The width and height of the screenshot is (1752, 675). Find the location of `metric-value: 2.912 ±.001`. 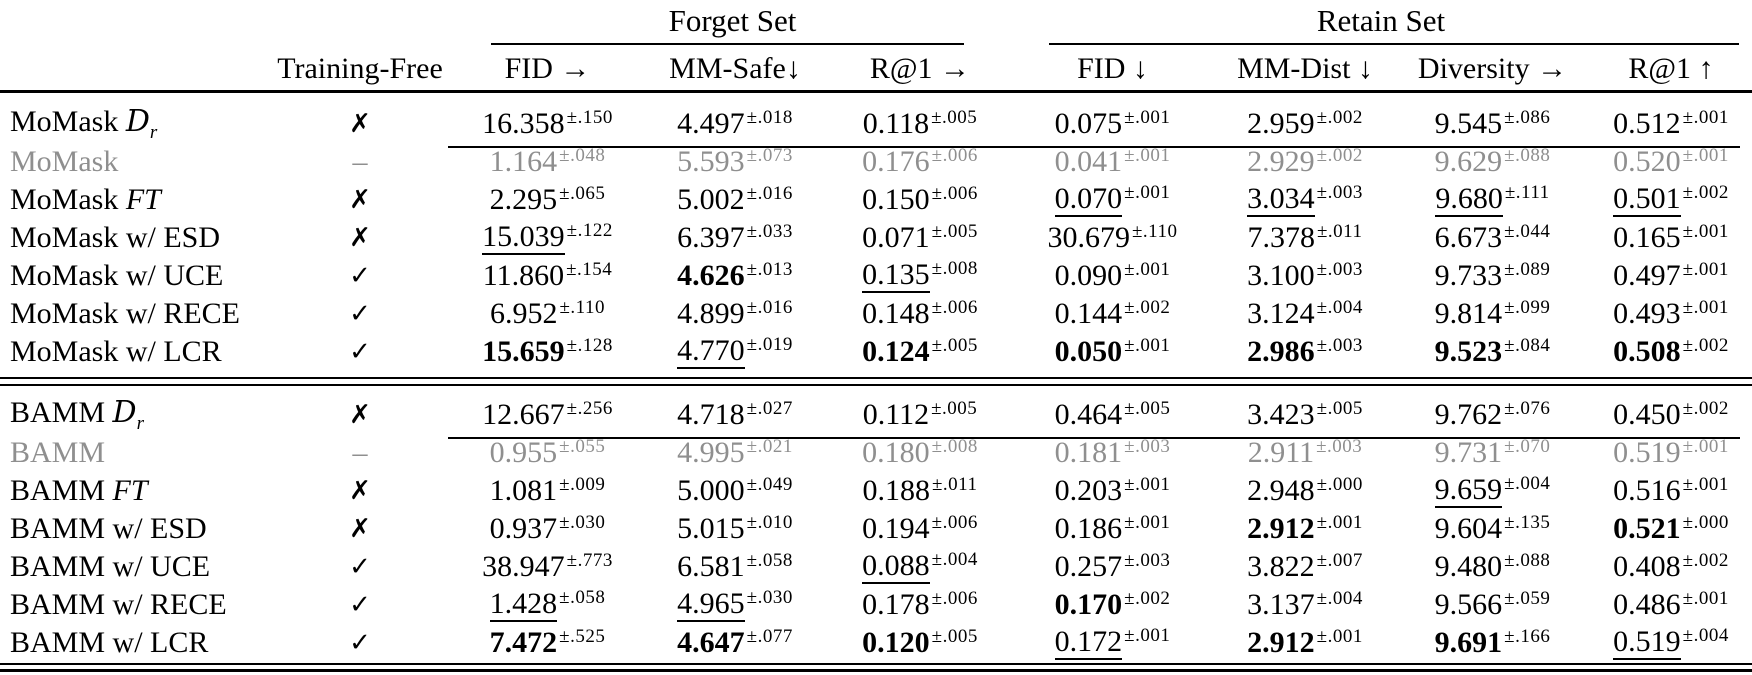

metric-value: 2.912 ±.001 is located at coordinates (1305, 642).